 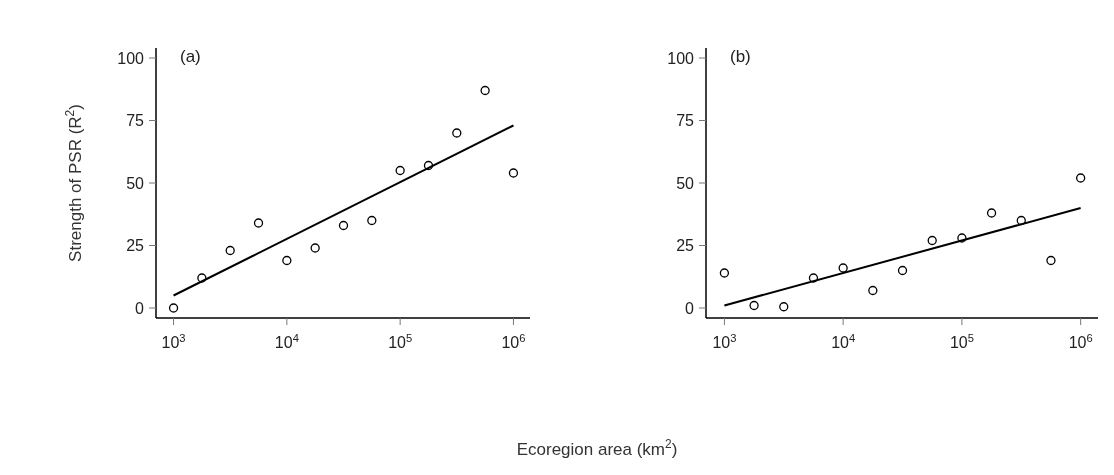 What do you see at coordinates (597, 448) in the screenshot?
I see `x-axis-title: Ecoregion area (km$^{2}$)` at bounding box center [597, 448].